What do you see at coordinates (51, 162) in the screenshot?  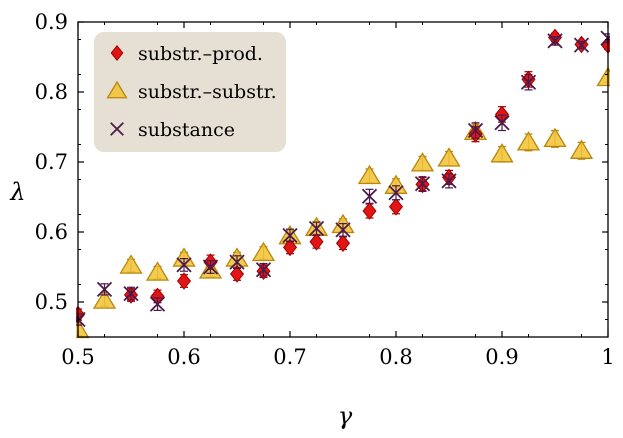 I see `y-tick-label: 0.7` at bounding box center [51, 162].